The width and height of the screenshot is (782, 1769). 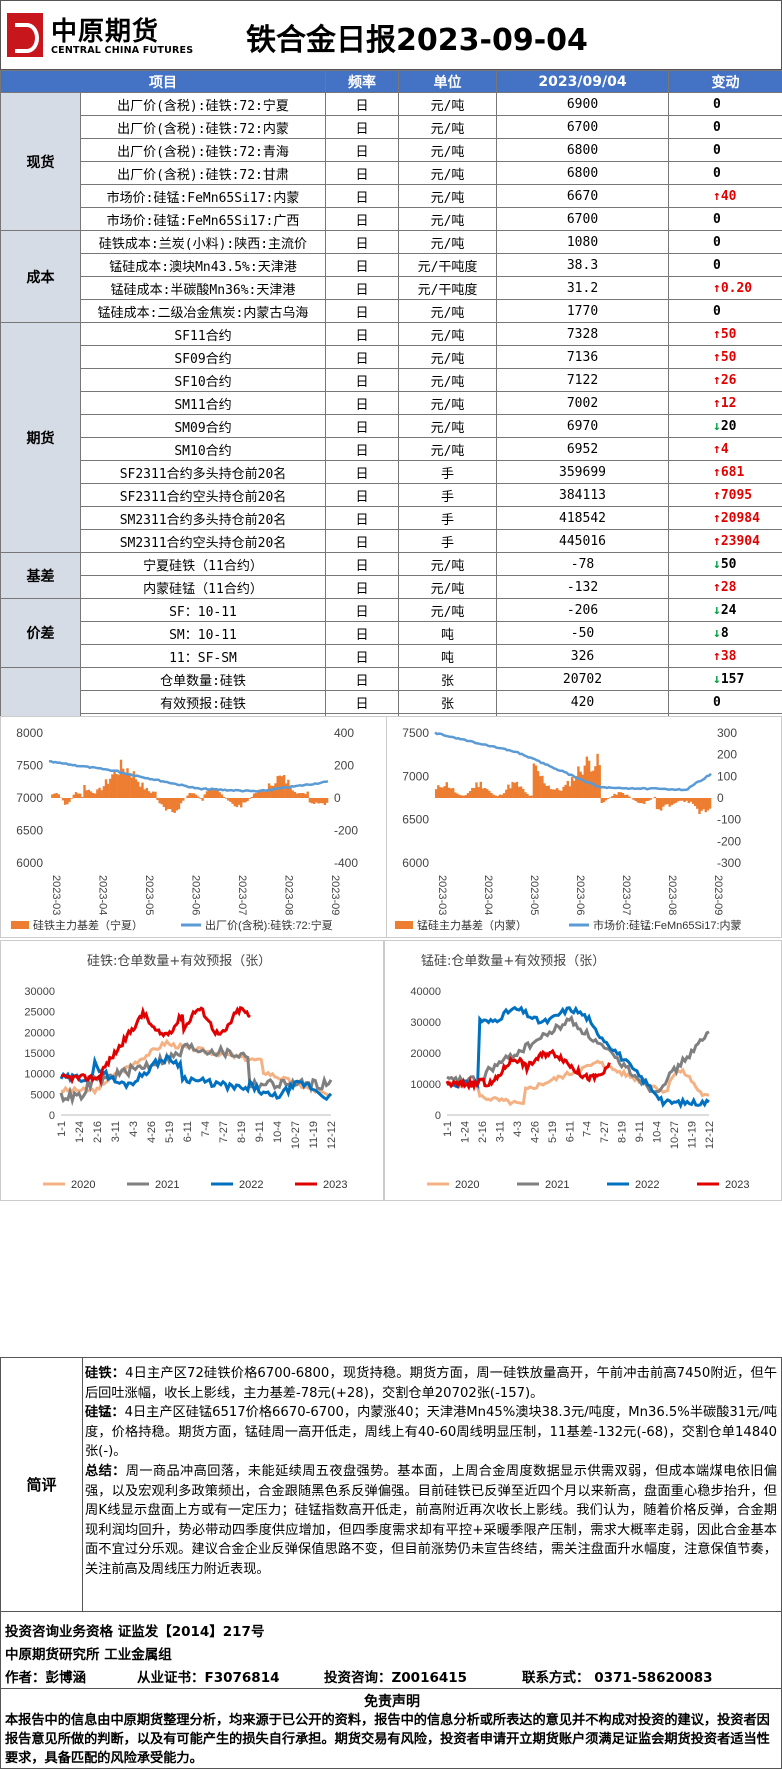 I want to click on row-value: 420, so click(x=582, y=702).